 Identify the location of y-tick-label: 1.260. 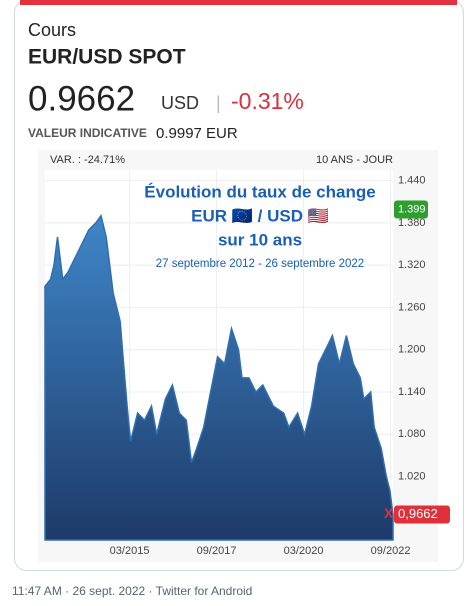
(412, 307).